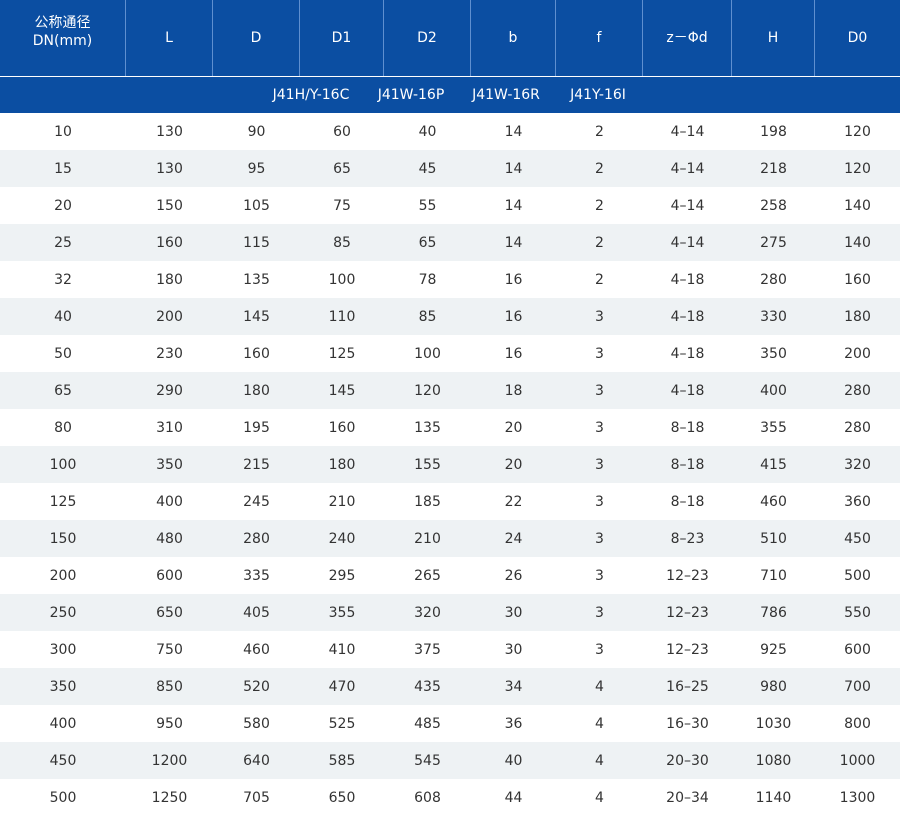  What do you see at coordinates (411, 95) in the screenshot?
I see `model-label: J41W-16P` at bounding box center [411, 95].